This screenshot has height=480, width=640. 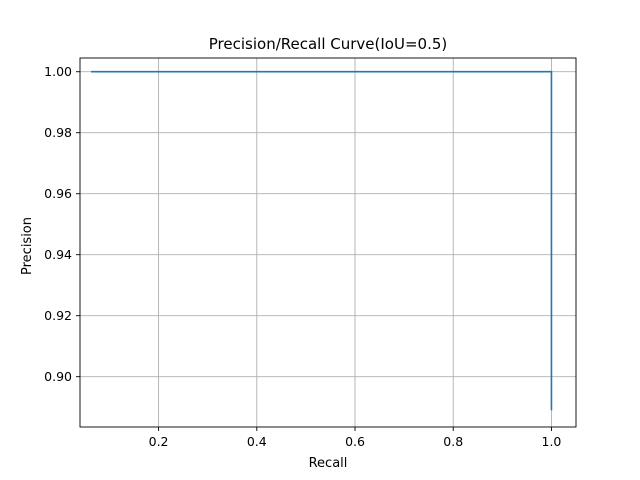 What do you see at coordinates (58, 132) in the screenshot?
I see `y-tick-label: 0.98` at bounding box center [58, 132].